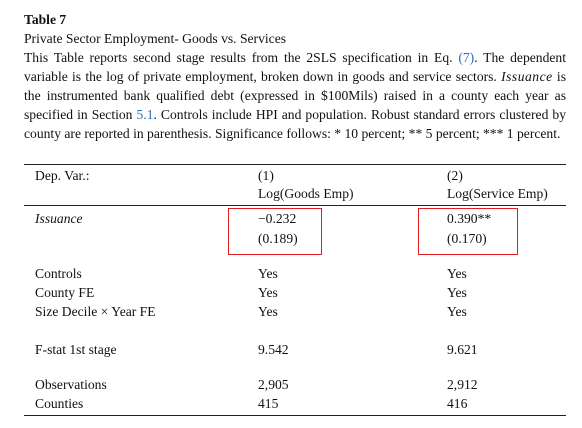 The image size is (582, 428). I want to click on equation-link: (7), so click(466, 57).